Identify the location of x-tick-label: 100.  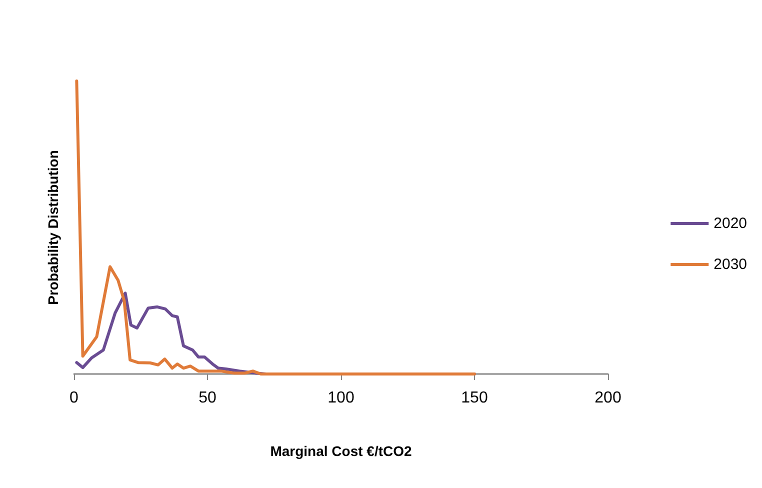
(341, 398).